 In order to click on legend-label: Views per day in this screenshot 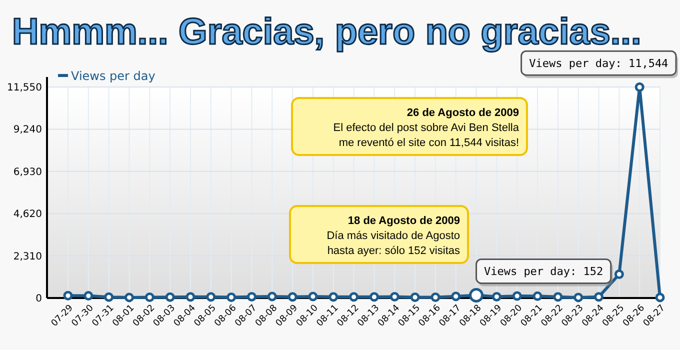, I will do `click(113, 76)`.